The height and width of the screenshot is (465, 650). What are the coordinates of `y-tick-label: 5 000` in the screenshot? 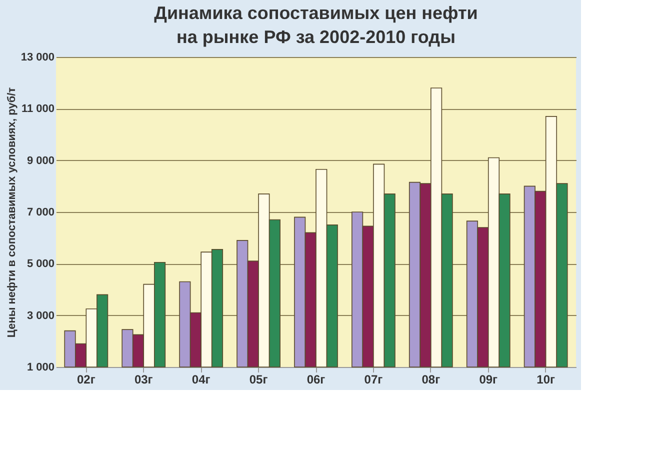 It's located at (40, 264).